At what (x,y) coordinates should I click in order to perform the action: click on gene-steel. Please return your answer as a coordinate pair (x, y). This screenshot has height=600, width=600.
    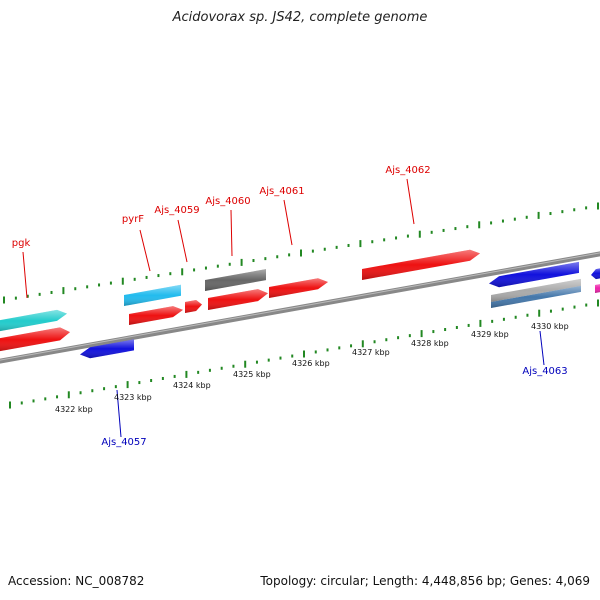
    Looking at the image, I should click on (536, 296).